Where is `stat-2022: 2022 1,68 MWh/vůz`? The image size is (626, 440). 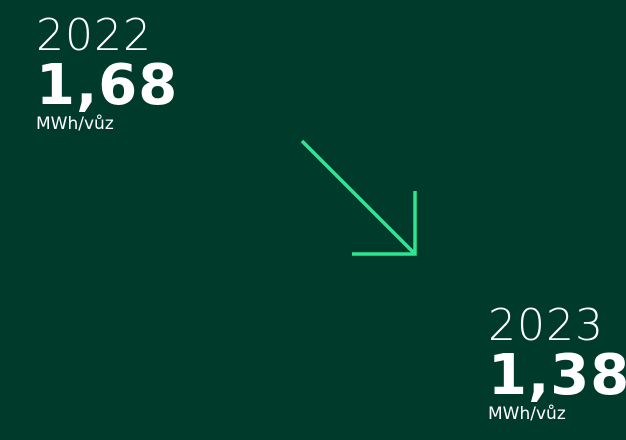
stat-2022: 2022 1,68 MWh/vůz is located at coordinates (107, 72).